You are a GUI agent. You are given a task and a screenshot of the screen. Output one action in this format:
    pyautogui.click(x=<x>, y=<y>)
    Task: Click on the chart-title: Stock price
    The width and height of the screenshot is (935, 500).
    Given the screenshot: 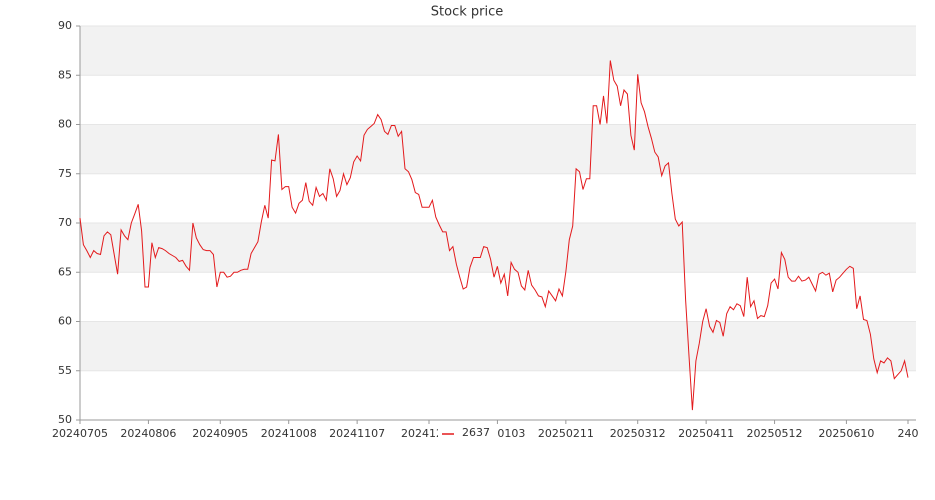 What is the action you would take?
    pyautogui.click(x=467, y=12)
    